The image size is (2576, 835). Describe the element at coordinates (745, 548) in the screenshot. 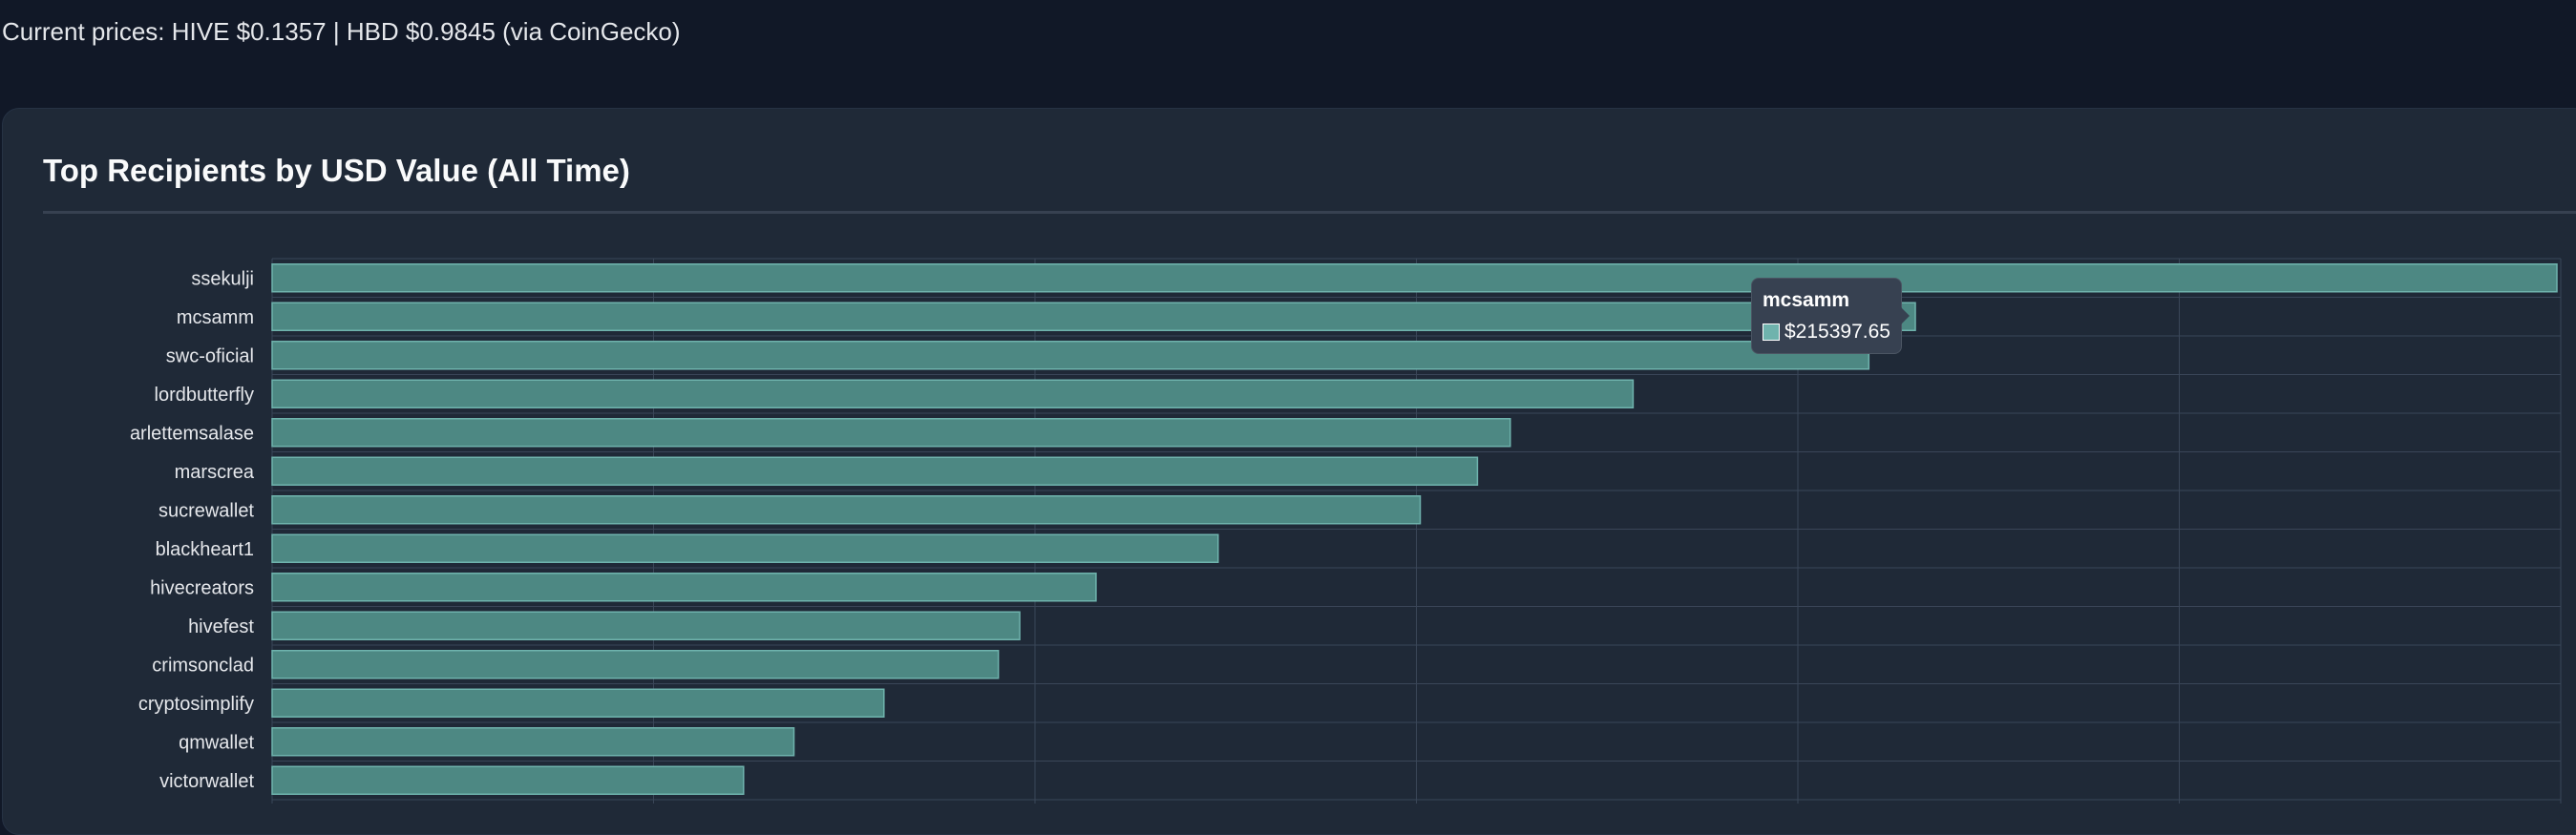

I see `bar-blackheart1` at that location.